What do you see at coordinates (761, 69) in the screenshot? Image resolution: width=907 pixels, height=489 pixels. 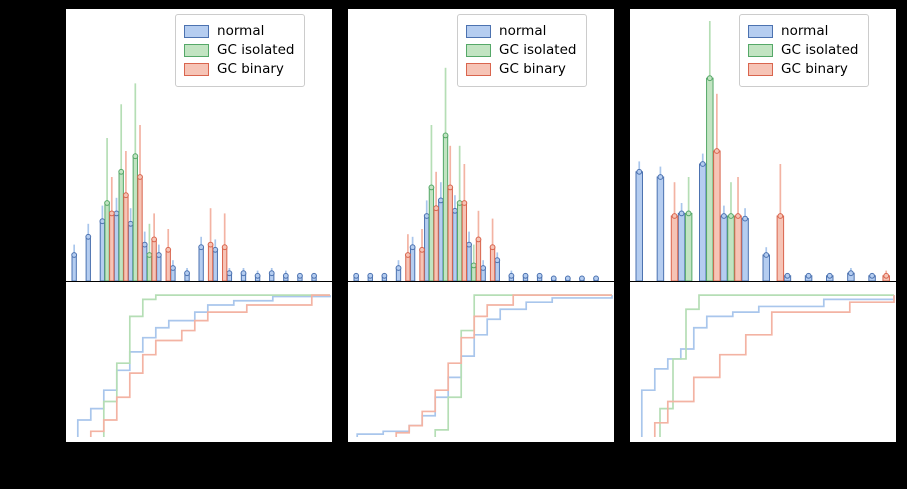 I see `legend-swatch-gc-binary` at bounding box center [761, 69].